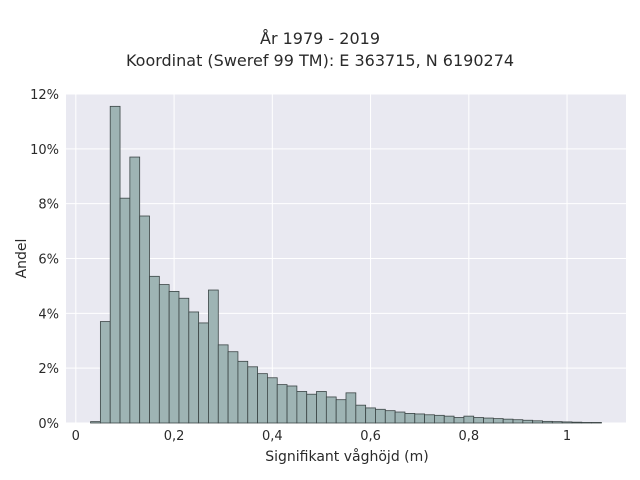 This screenshot has width=640, height=480. I want to click on x-axis-ticks: 0 0,2 0,4 0,6 0,8 1, so click(322, 436).